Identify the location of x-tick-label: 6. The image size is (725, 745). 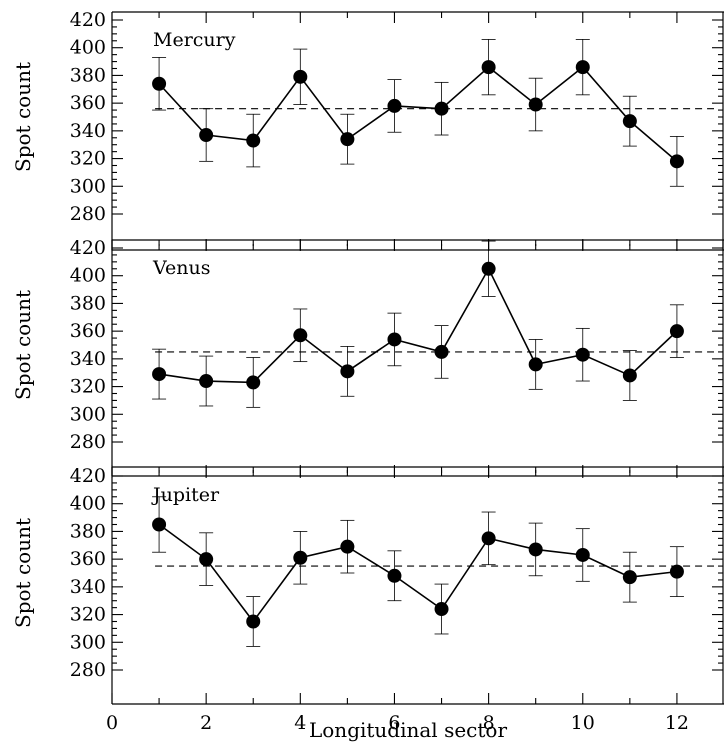
(394, 723).